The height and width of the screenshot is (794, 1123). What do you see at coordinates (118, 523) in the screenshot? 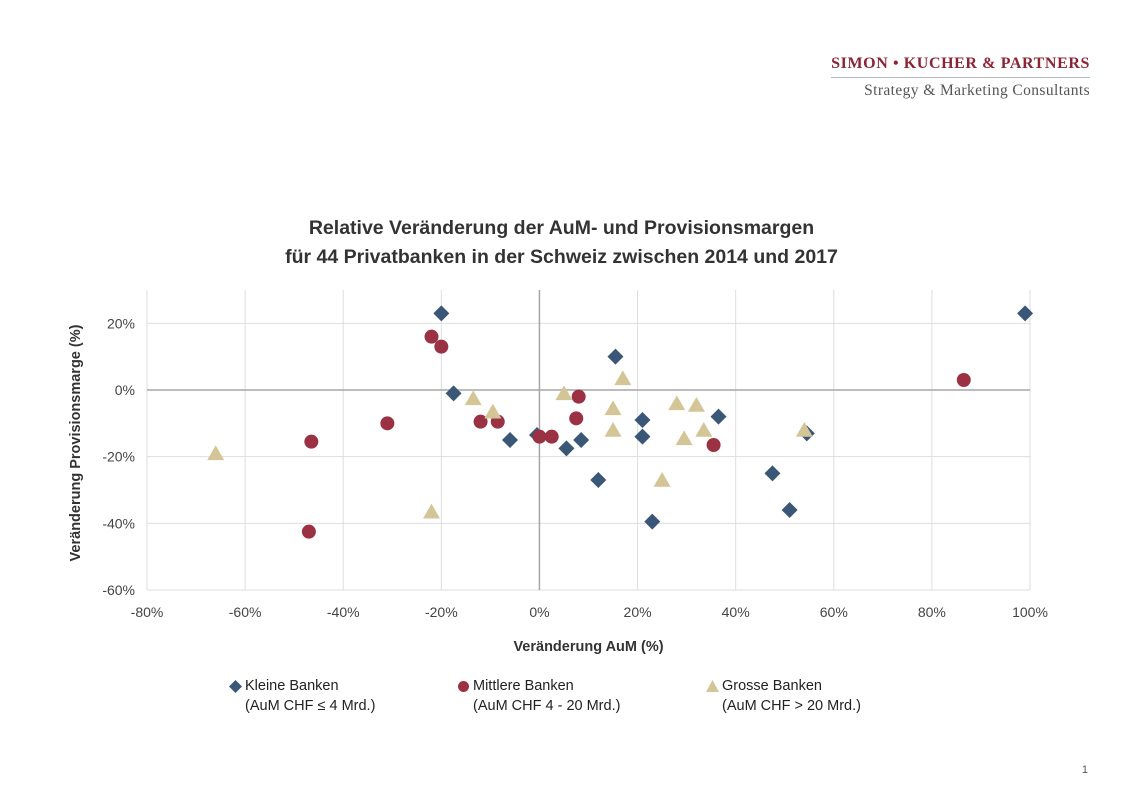
I see `y-tick-label: -40%` at bounding box center [118, 523].